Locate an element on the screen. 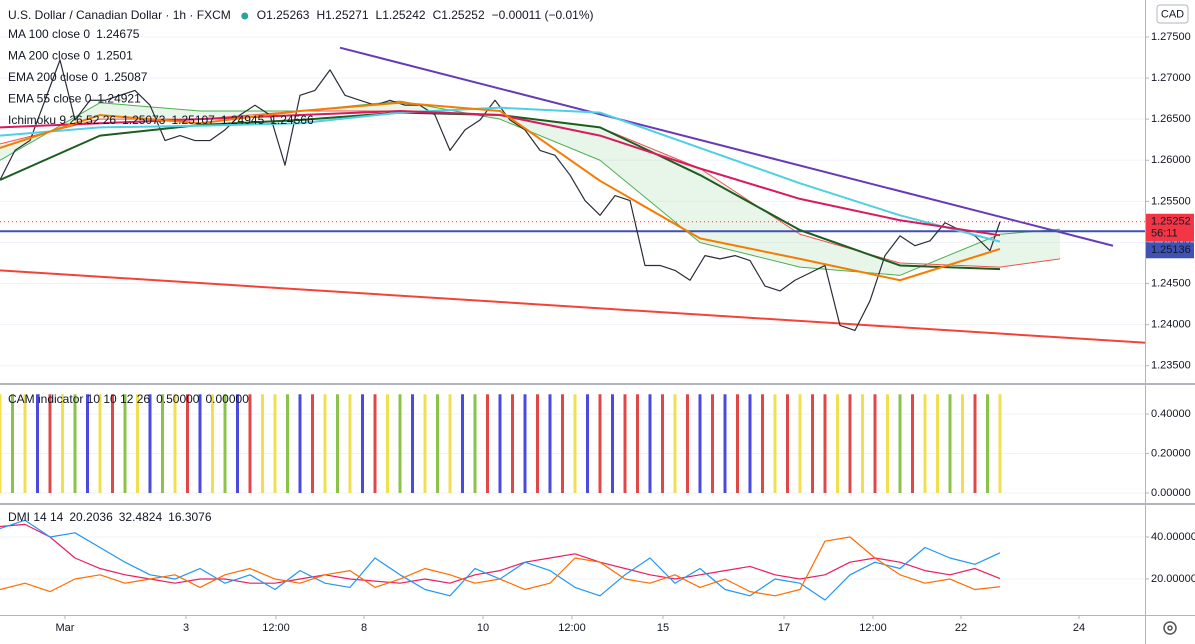  hline-price-box is located at coordinates (1170, 250).